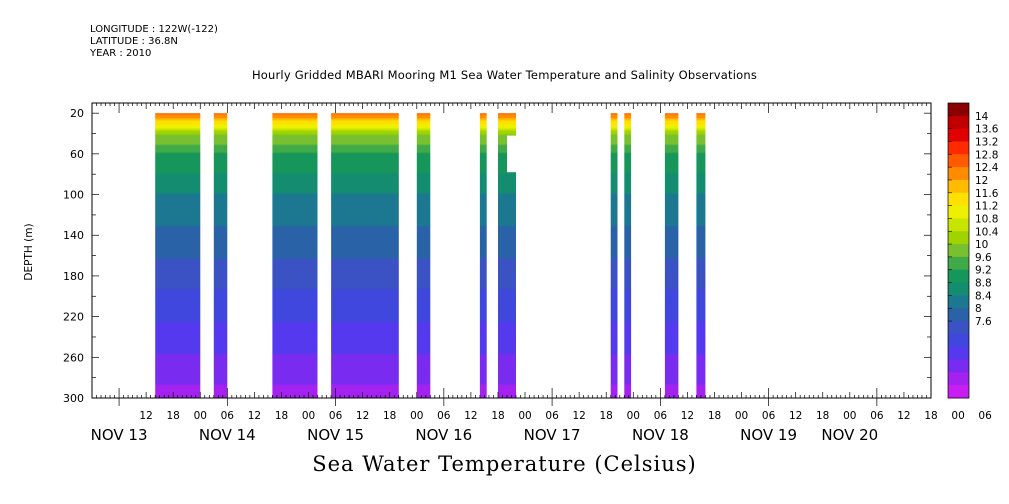 The height and width of the screenshot is (504, 1009). What do you see at coordinates (983, 271) in the screenshot?
I see `colorbar-label: 9.2` at bounding box center [983, 271].